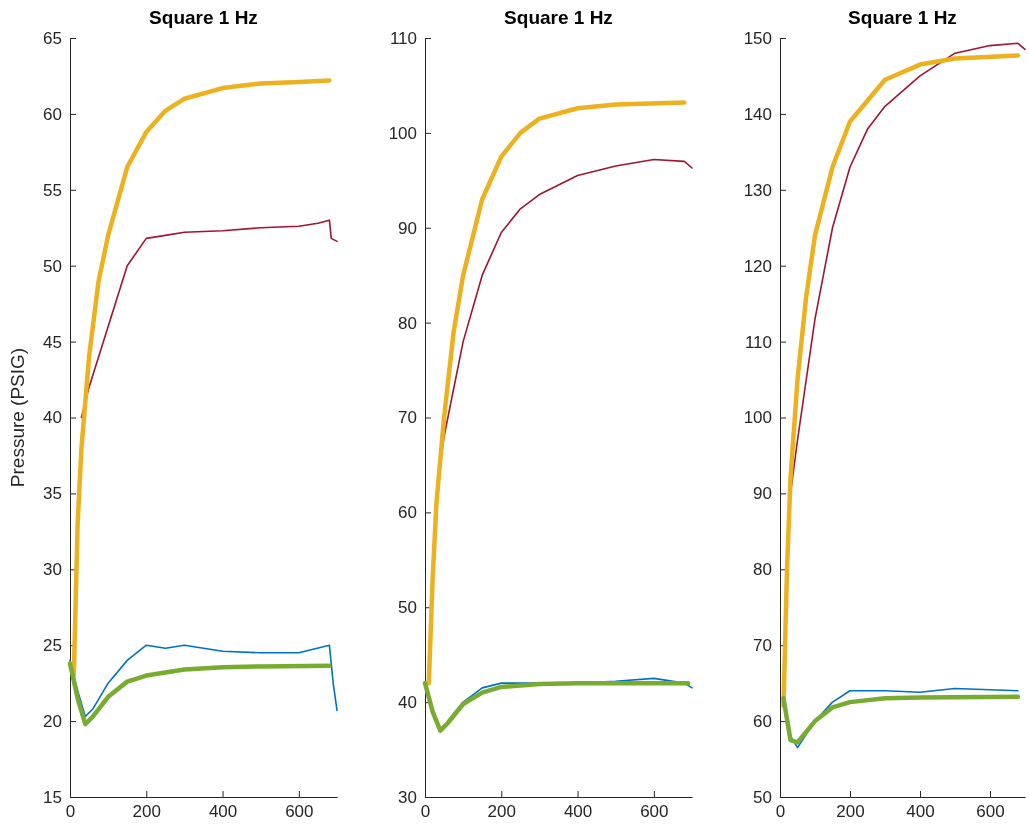  I want to click on y-tick-label: 130, so click(757, 190).